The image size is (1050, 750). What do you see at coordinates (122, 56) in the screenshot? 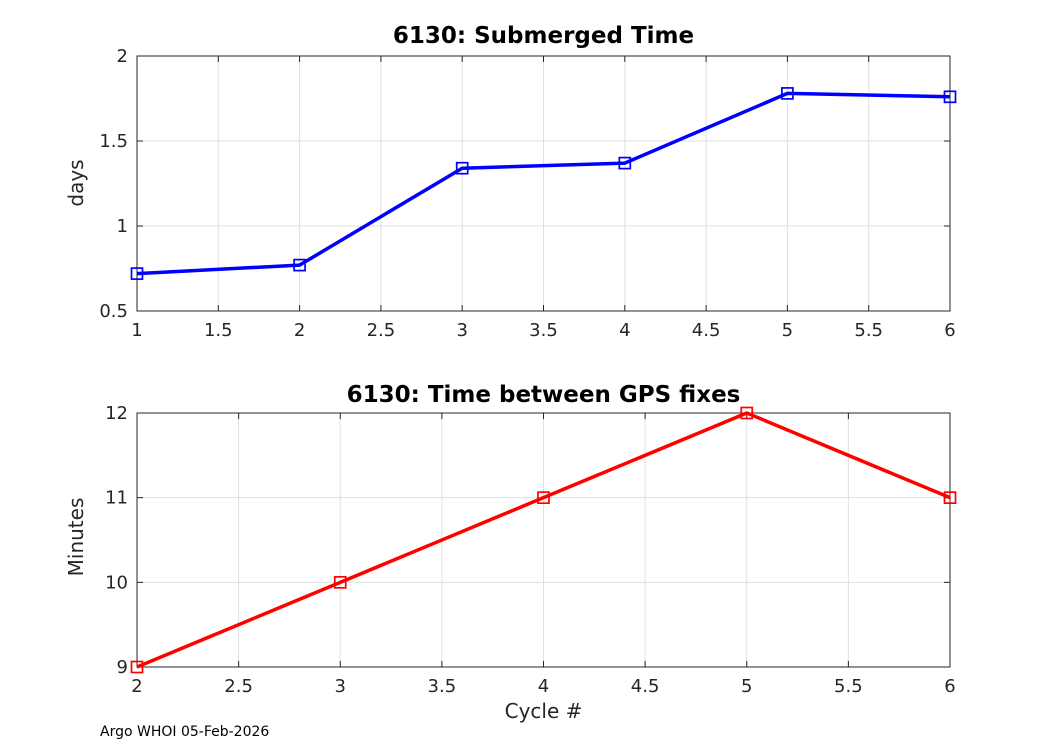
I see `y-tick-label: 2` at bounding box center [122, 56].